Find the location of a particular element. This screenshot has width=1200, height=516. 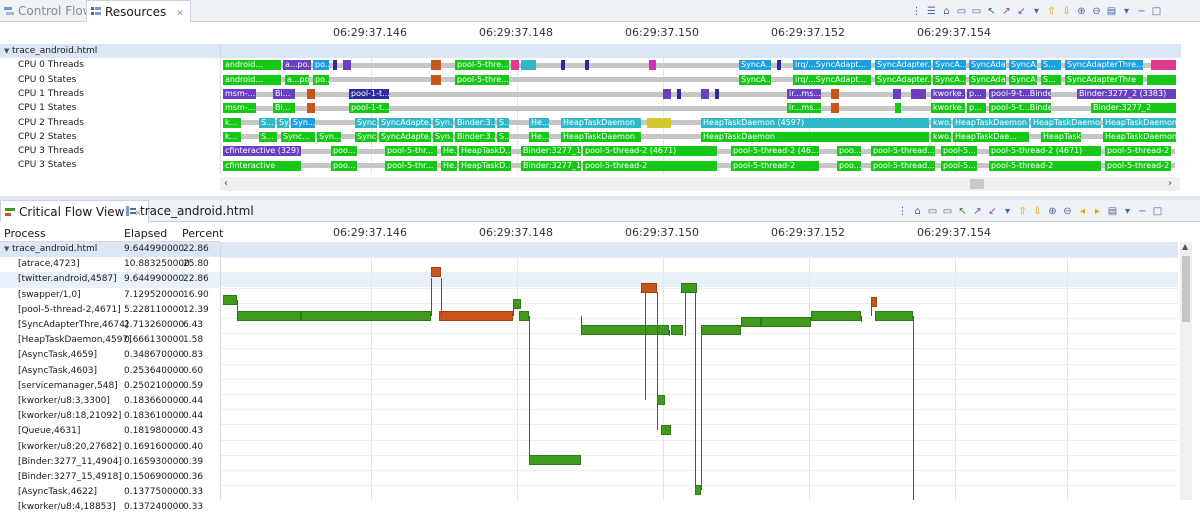

table-row: [kworker/u8:20,27682] 0.169160000 0.40 is located at coordinates (110, 447).